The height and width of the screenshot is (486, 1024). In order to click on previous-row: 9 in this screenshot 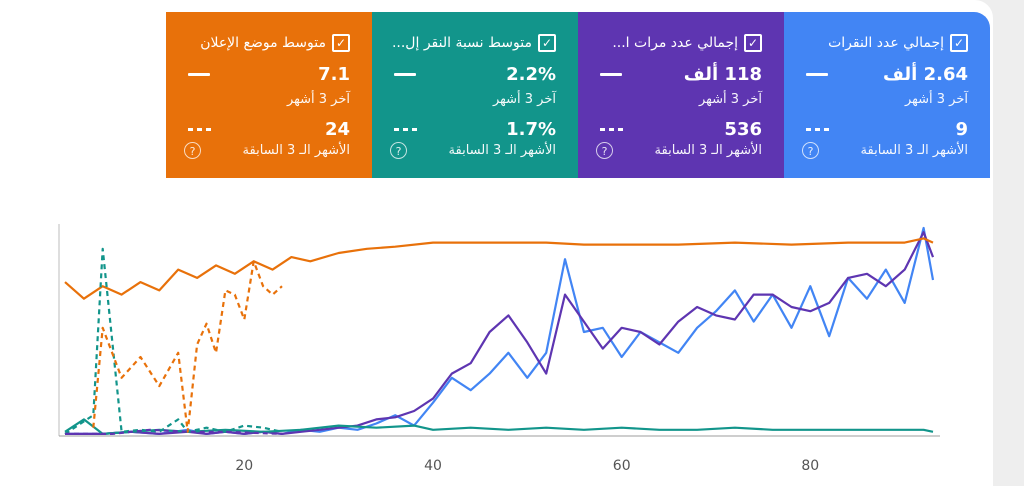, I will do `click(887, 129)`.